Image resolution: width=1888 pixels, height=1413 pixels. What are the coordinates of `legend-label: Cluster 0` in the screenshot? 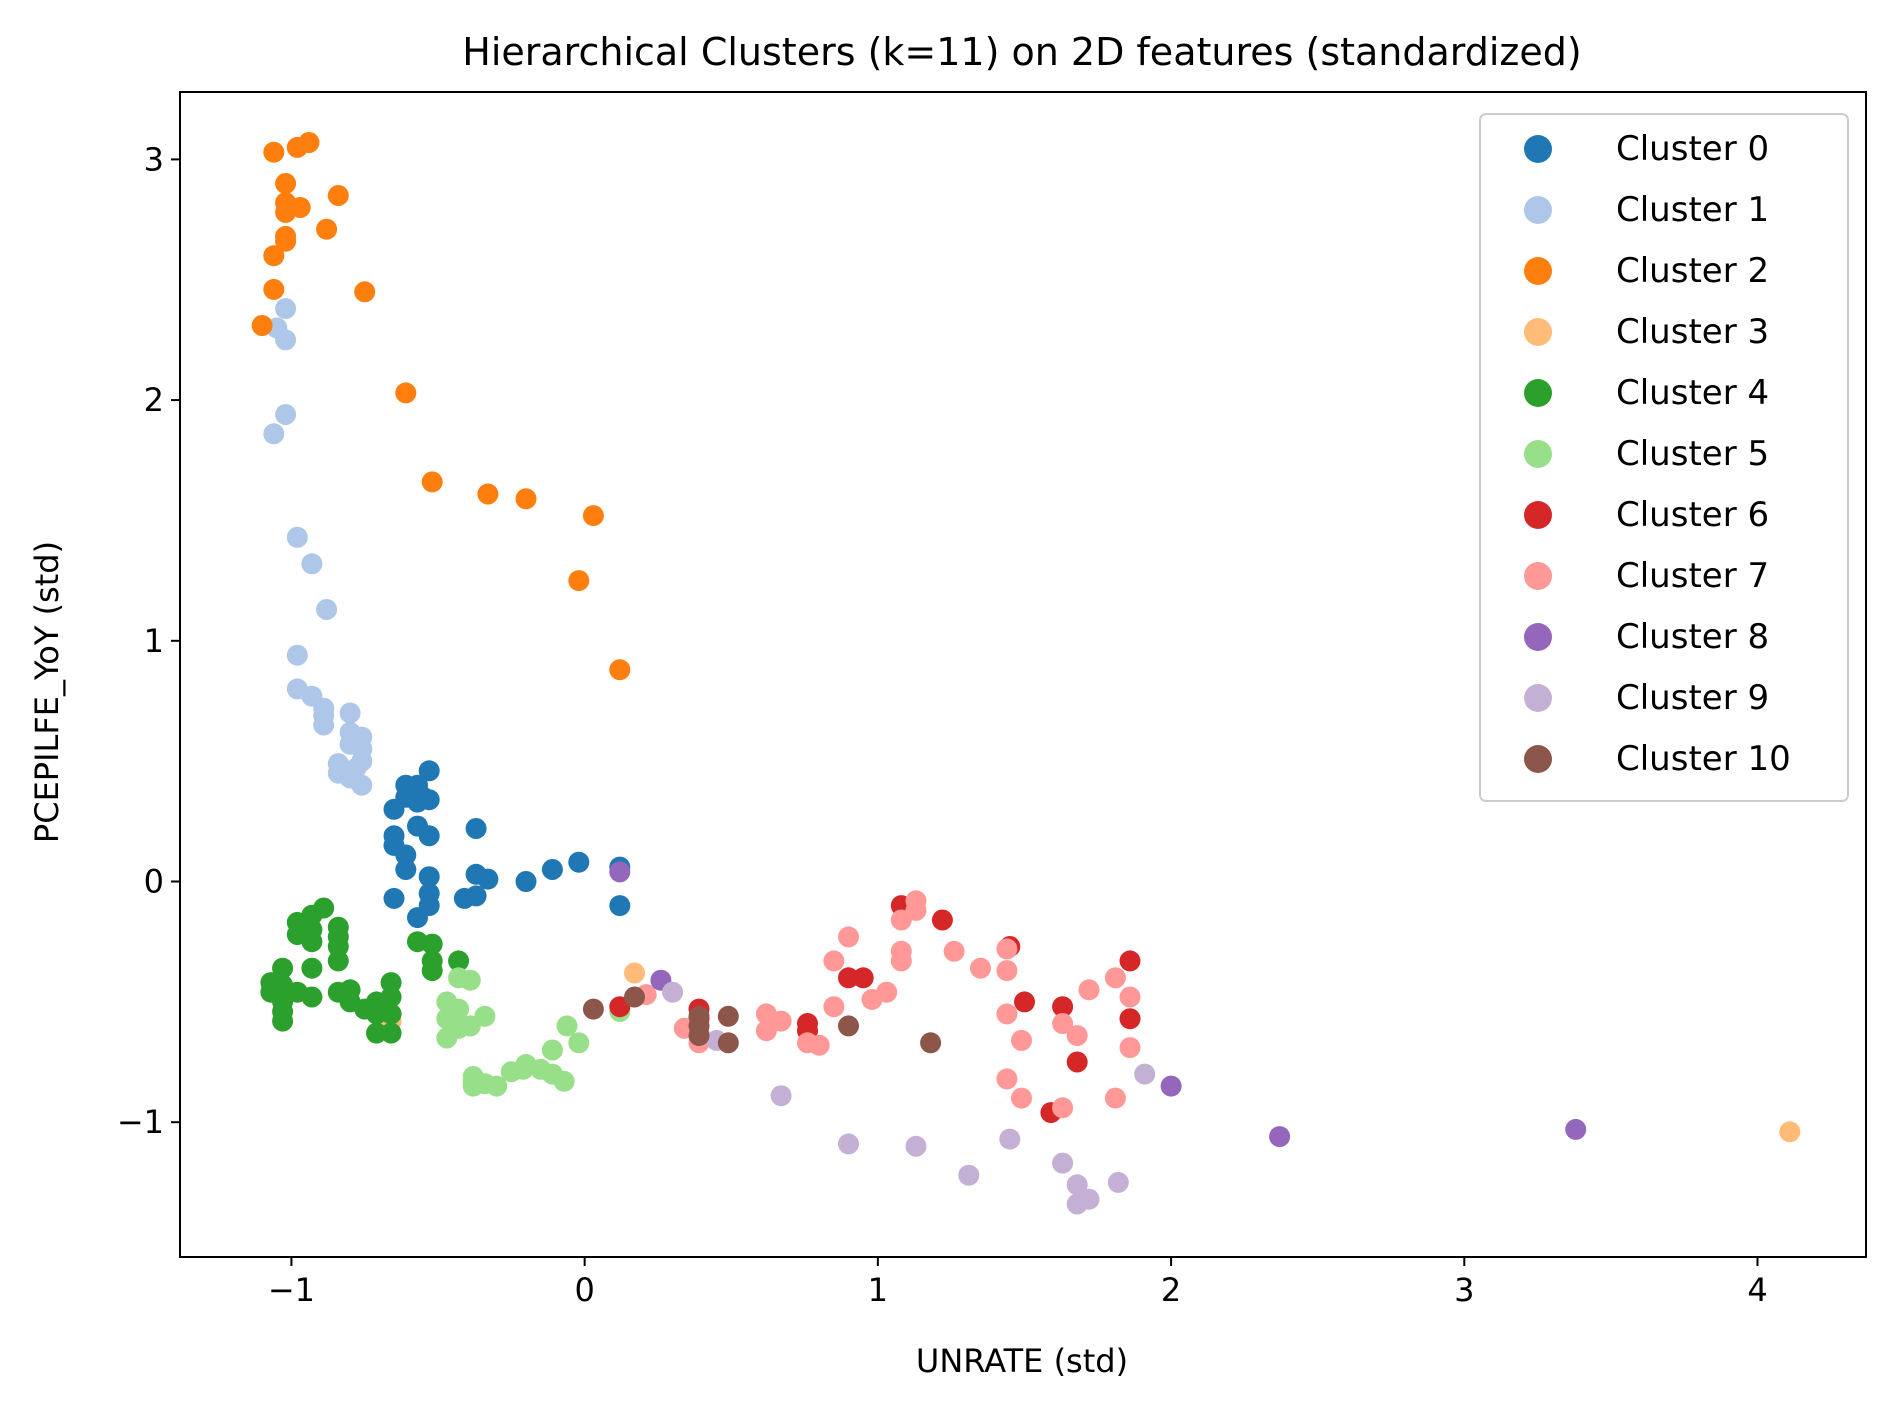 It's located at (1692, 149).